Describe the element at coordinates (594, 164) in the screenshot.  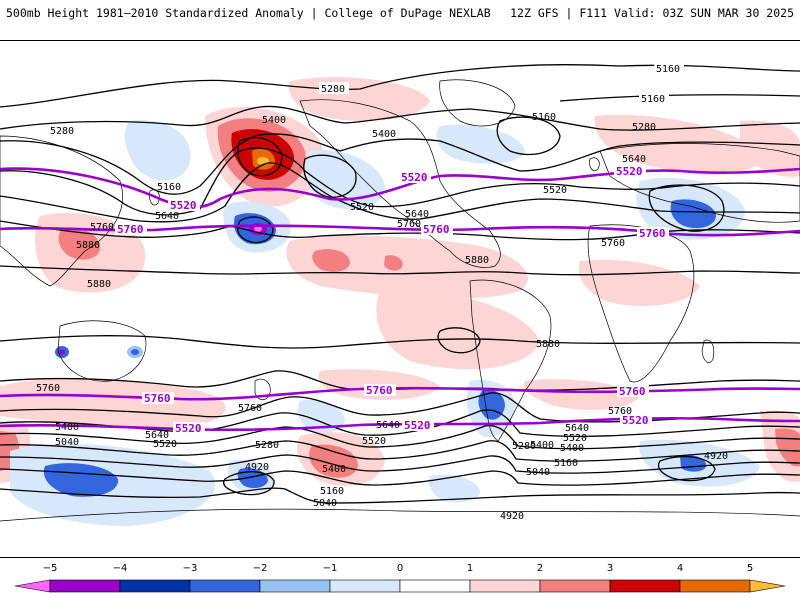
I see `coastline-uk` at that location.